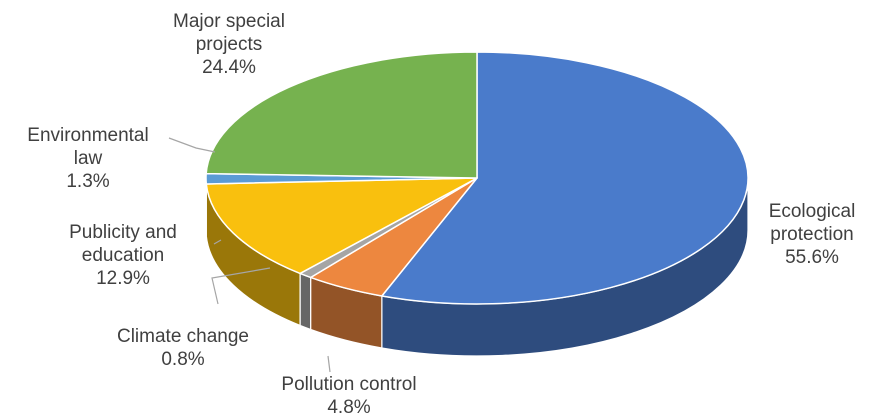 The image size is (874, 419). I want to click on data-label-category-pollution-control: Pollution control, so click(348, 384).